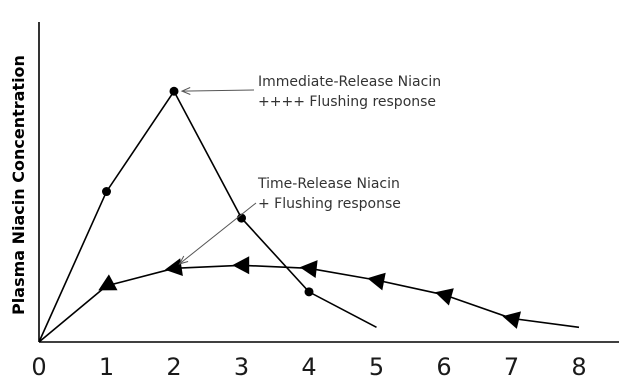 The image size is (619, 381). I want to click on annotation-2-pointer, so click(218, 233).